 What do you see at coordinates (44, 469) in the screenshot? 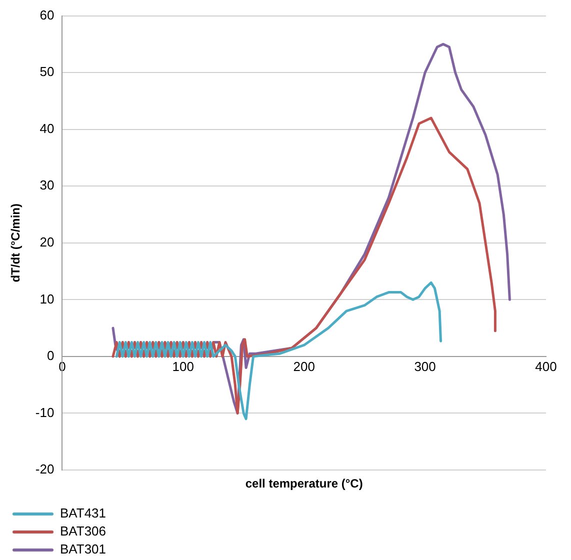
I see `y-tick-label: -20` at bounding box center [44, 469].